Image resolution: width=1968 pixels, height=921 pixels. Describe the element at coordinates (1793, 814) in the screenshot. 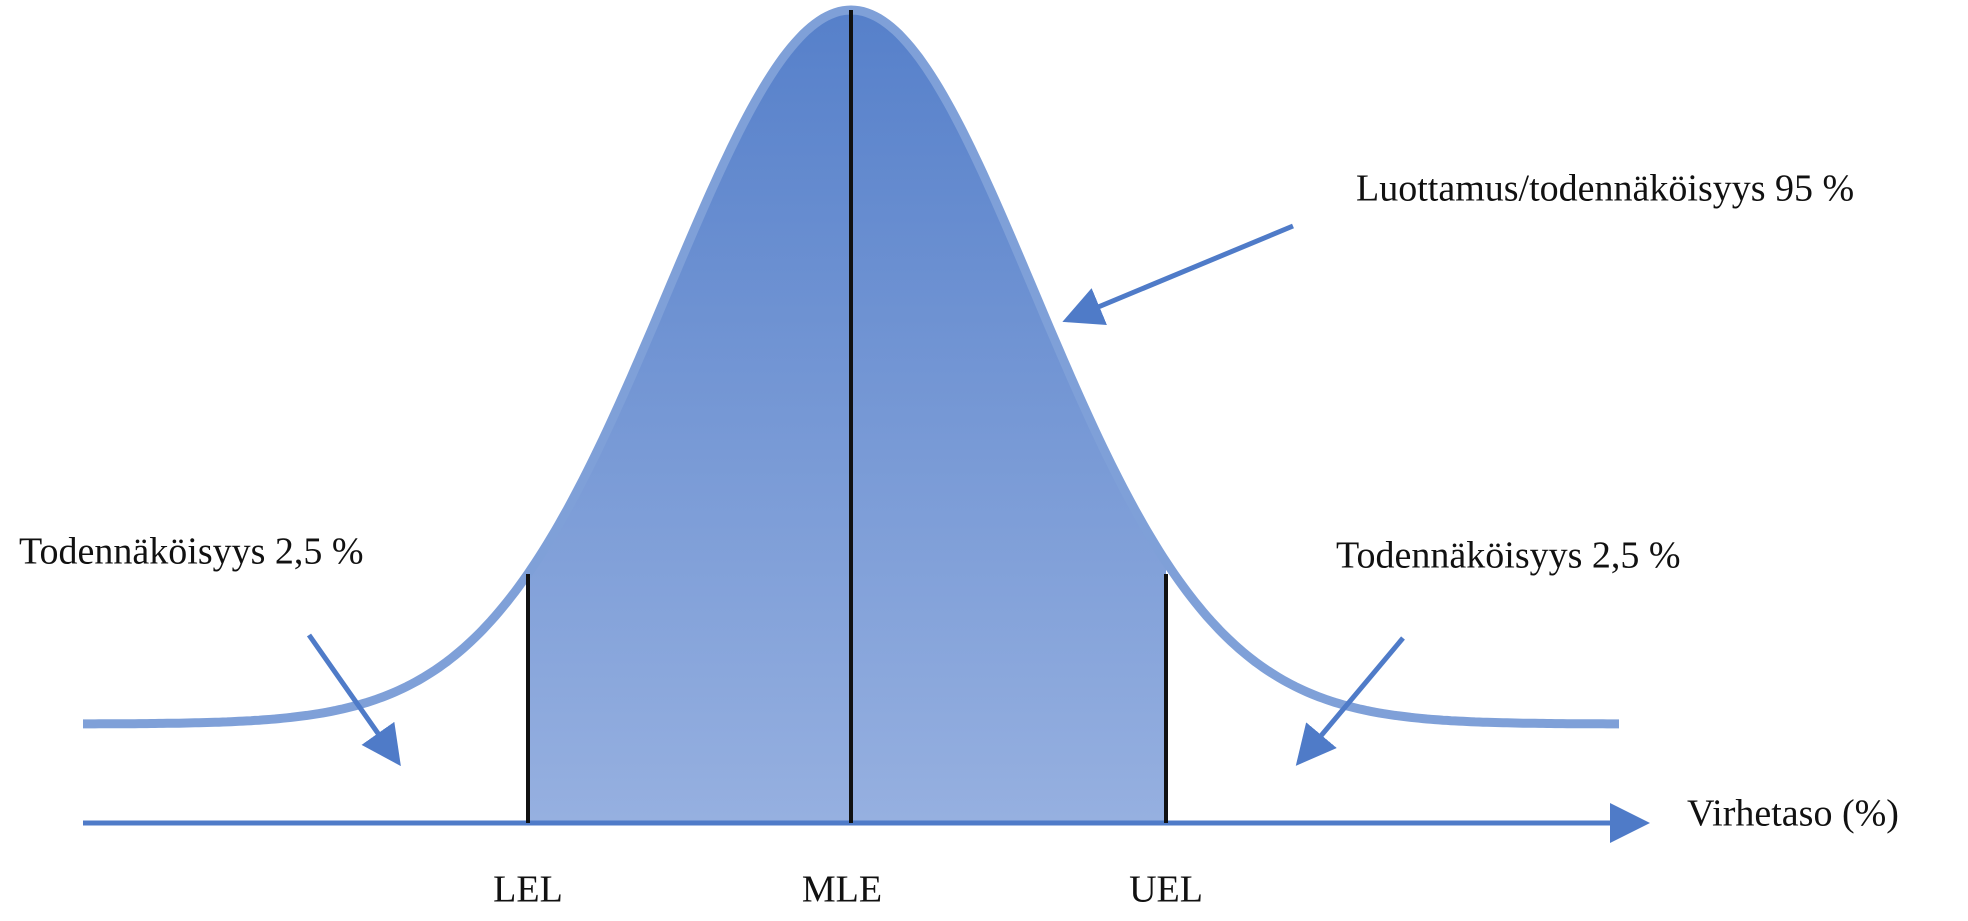

I see `axis-label: Virhetaso (%)` at that location.